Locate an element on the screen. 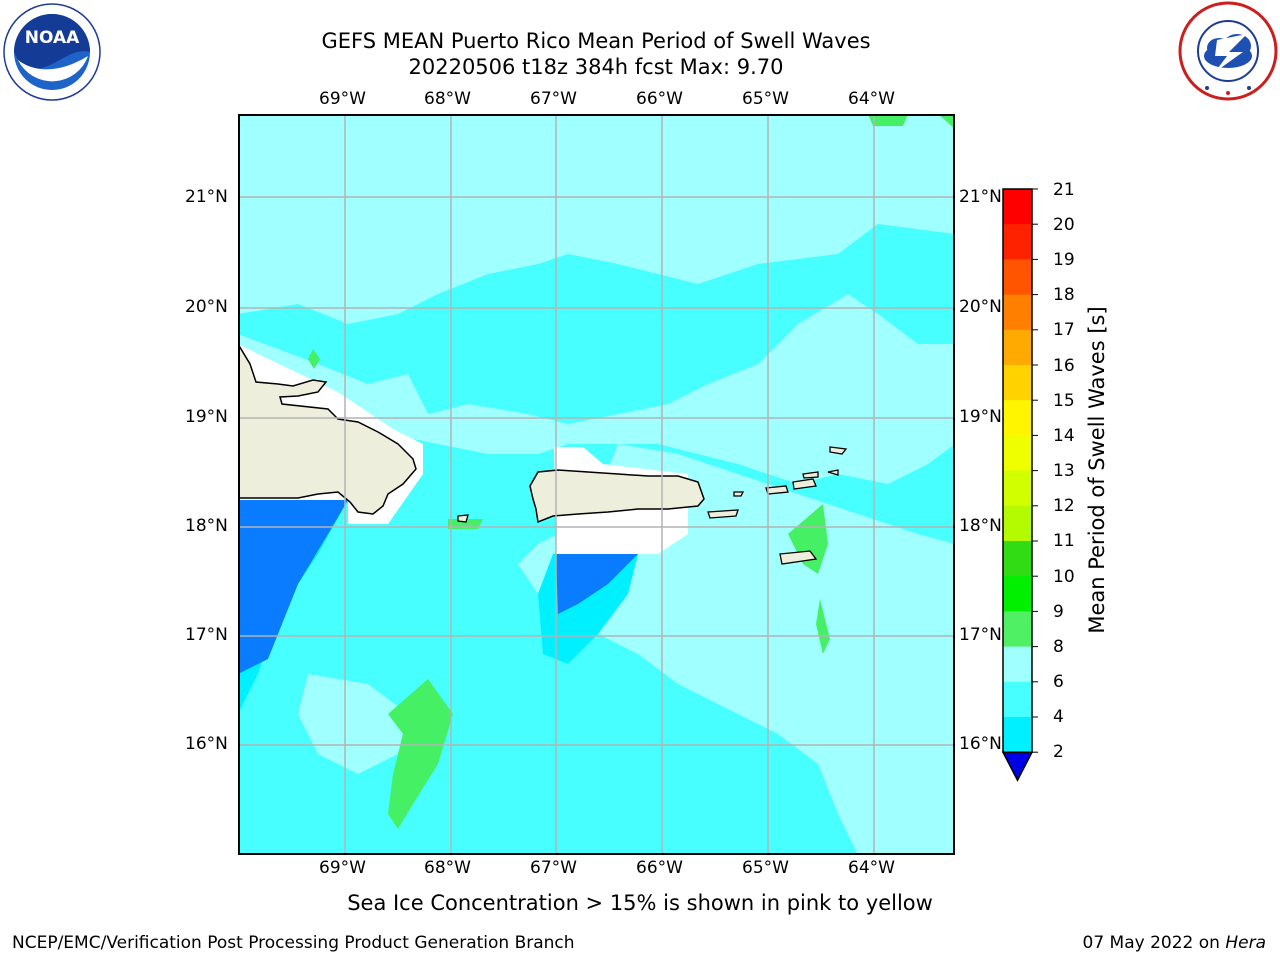 This screenshot has width=1280, height=960. colorbar-label: Mean Period of Swell Waves [s] is located at coordinates (1097, 470).